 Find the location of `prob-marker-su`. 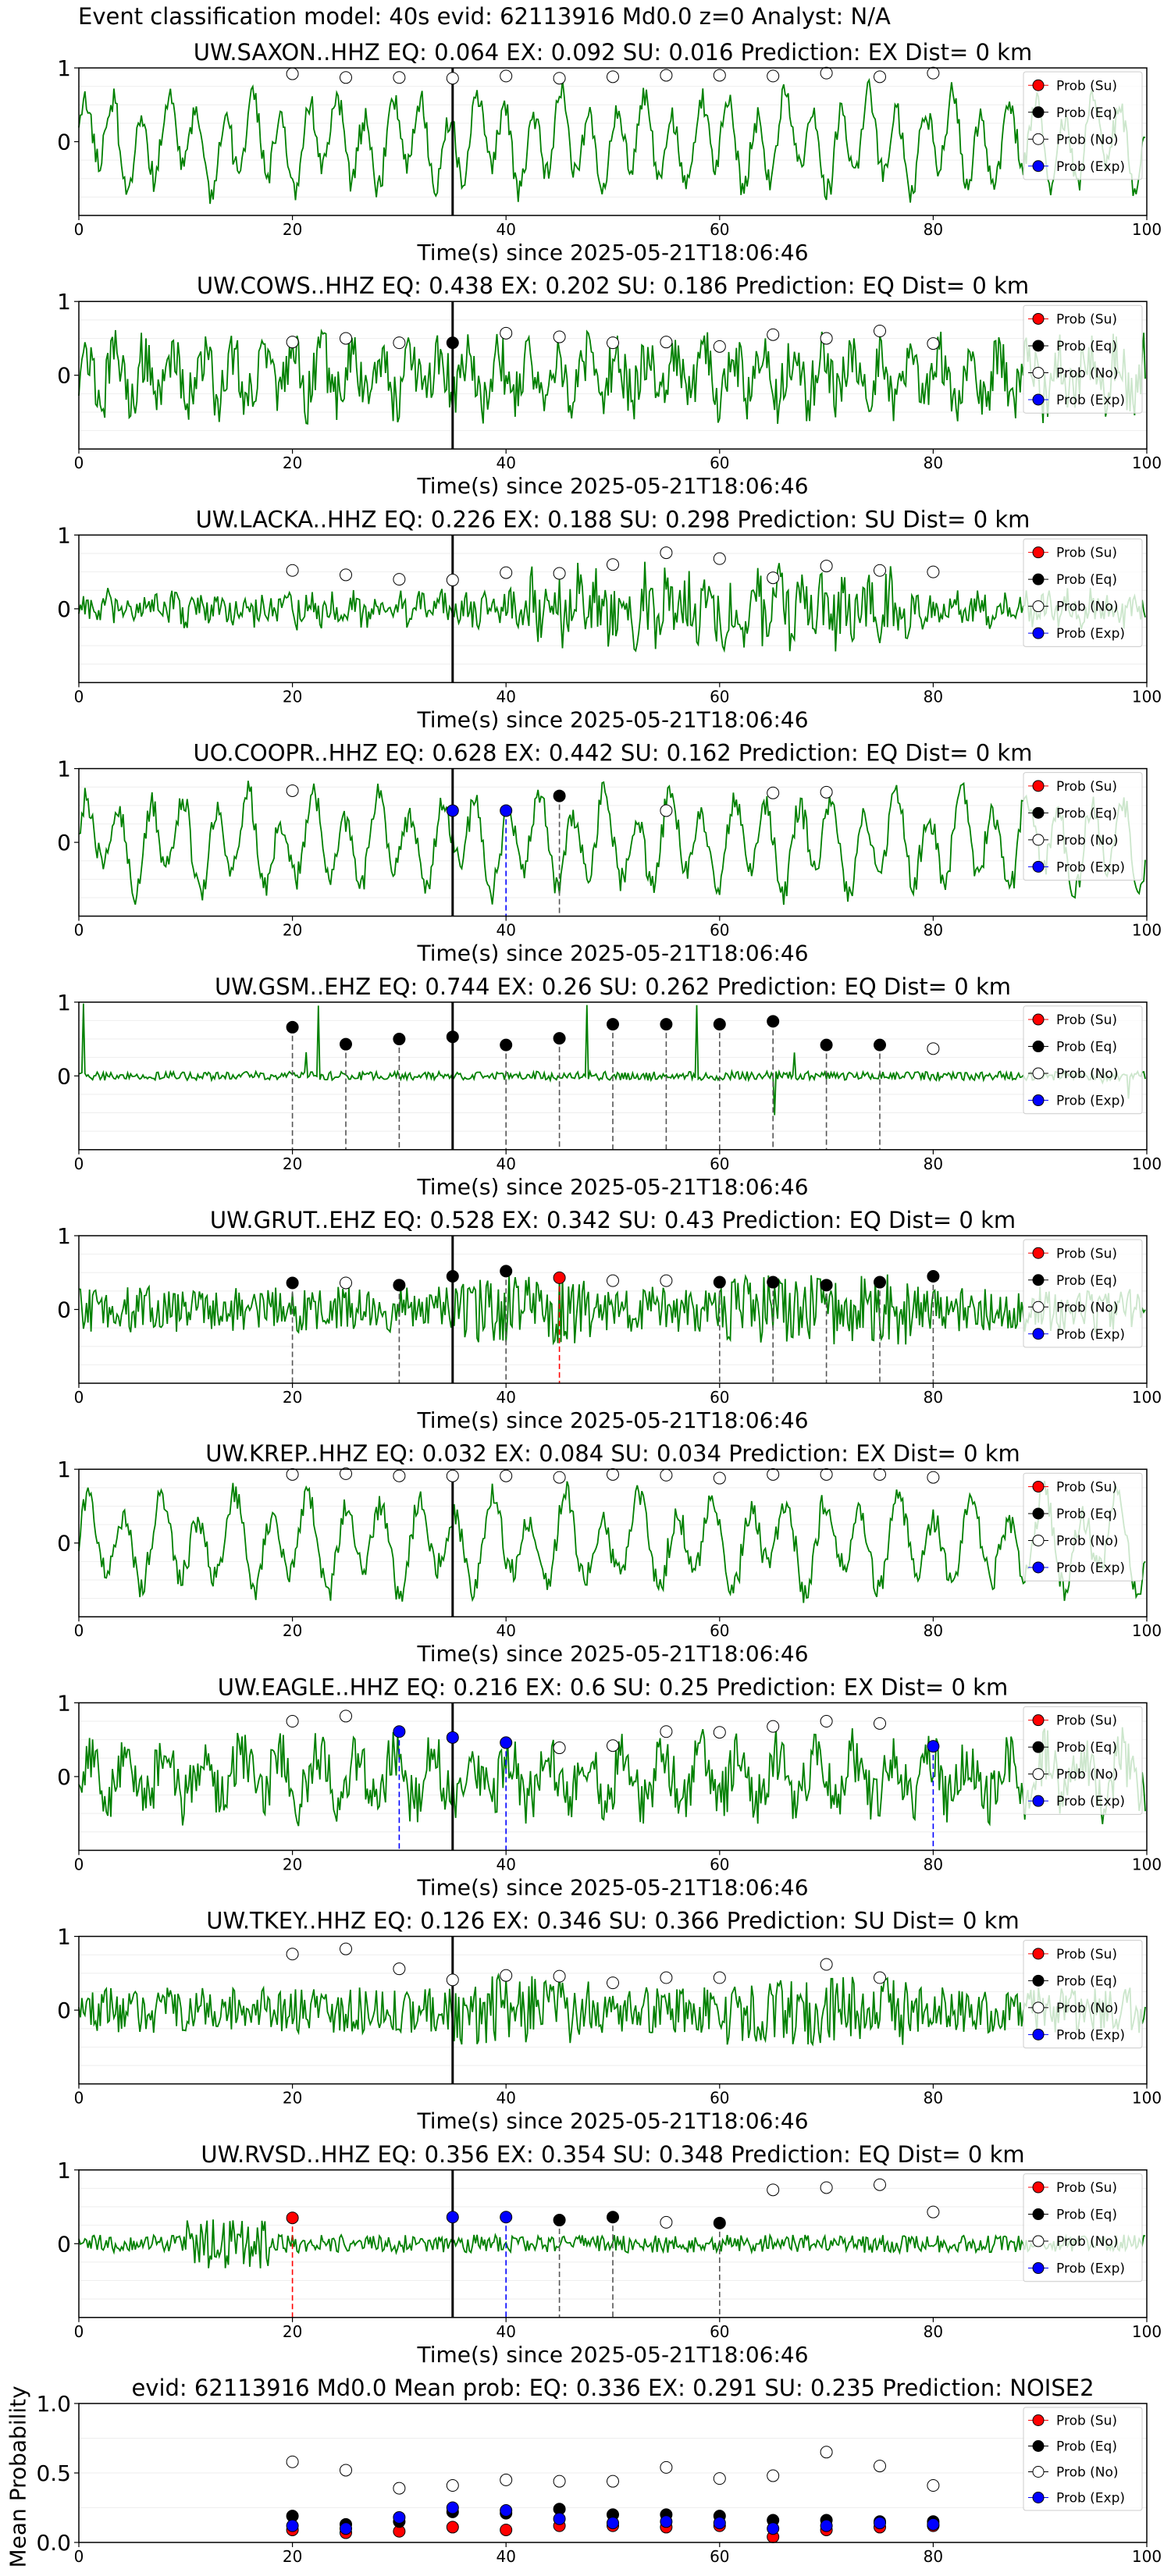

prob-marker-su is located at coordinates (559, 1277).